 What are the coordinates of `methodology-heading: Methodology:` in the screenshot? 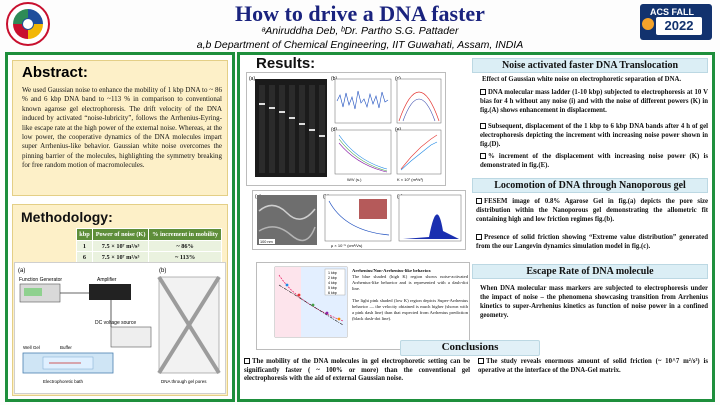 It's located at (67, 217).